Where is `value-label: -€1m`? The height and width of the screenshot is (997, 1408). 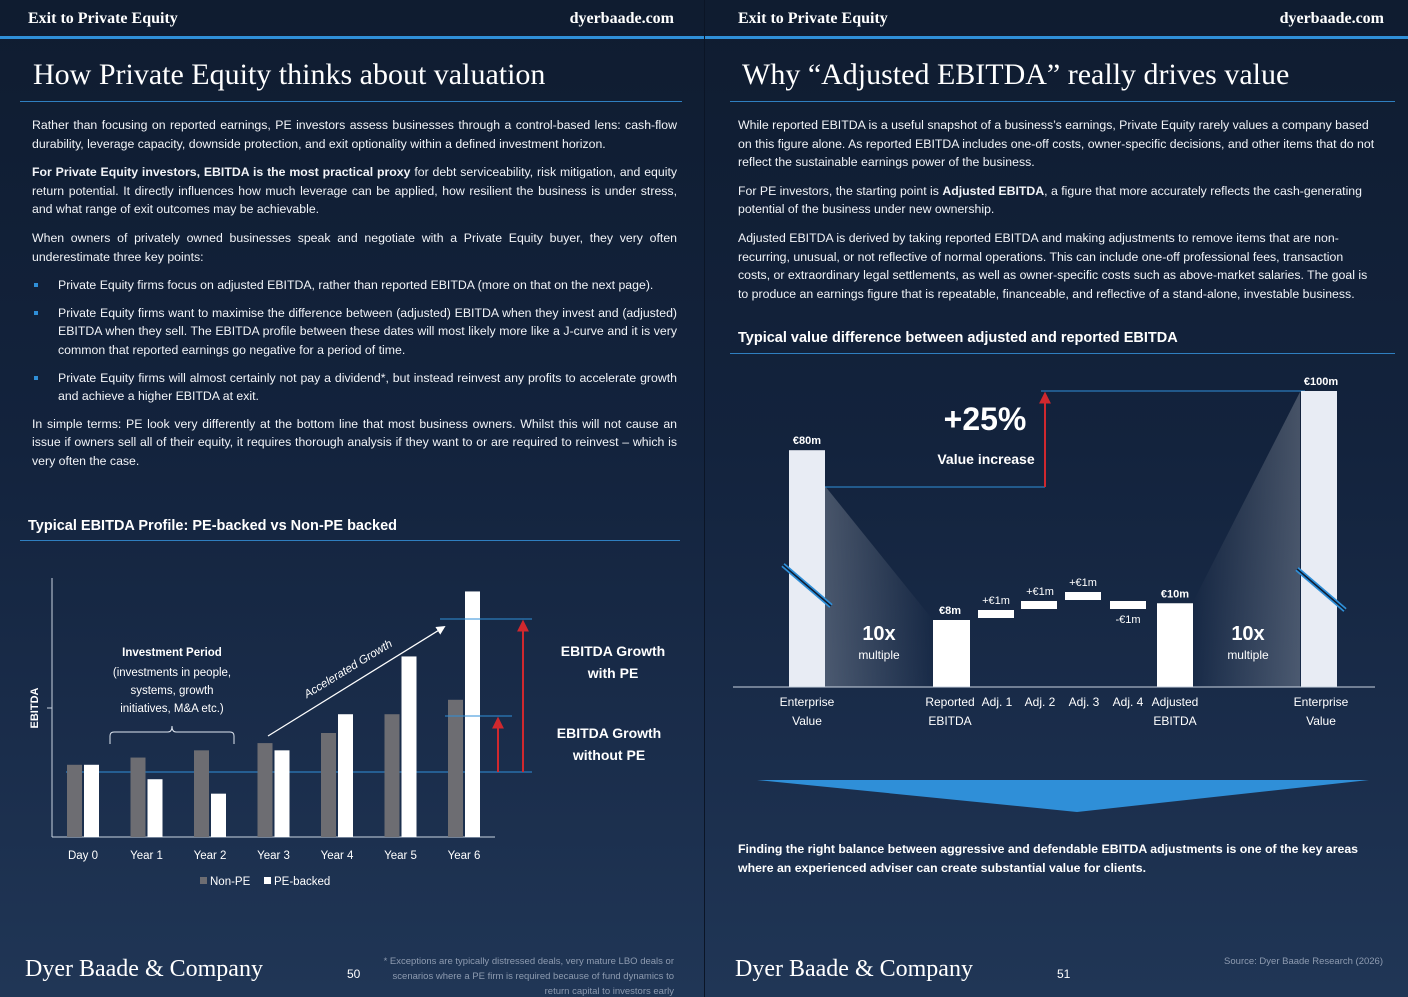 value-label: -€1m is located at coordinates (1127, 620).